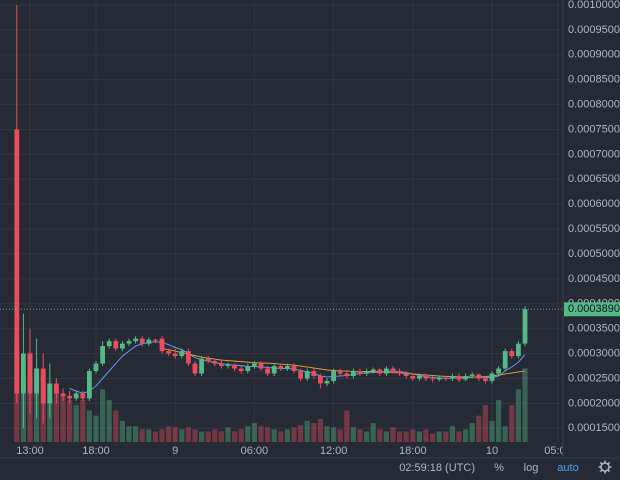 Image resolution: width=620 pixels, height=480 pixels. Describe the element at coordinates (567, 468) in the screenshot. I see `auto-button: auto` at that location.